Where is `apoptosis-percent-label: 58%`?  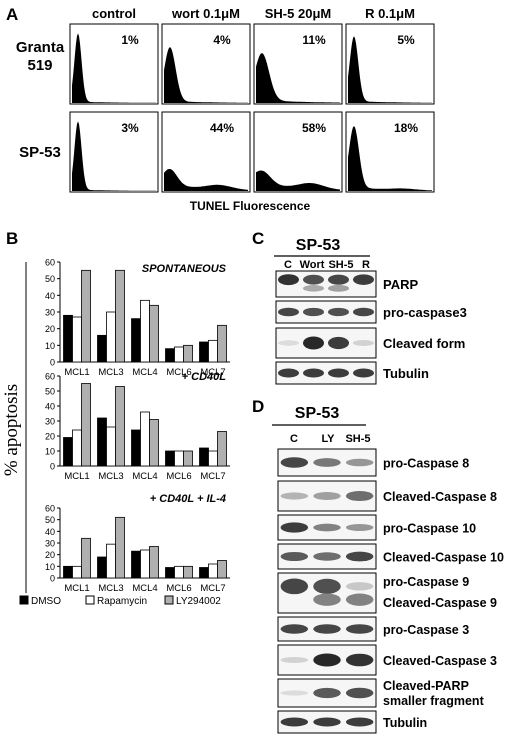
apoptosis-percent-label: 58% is located at coordinates (314, 128).